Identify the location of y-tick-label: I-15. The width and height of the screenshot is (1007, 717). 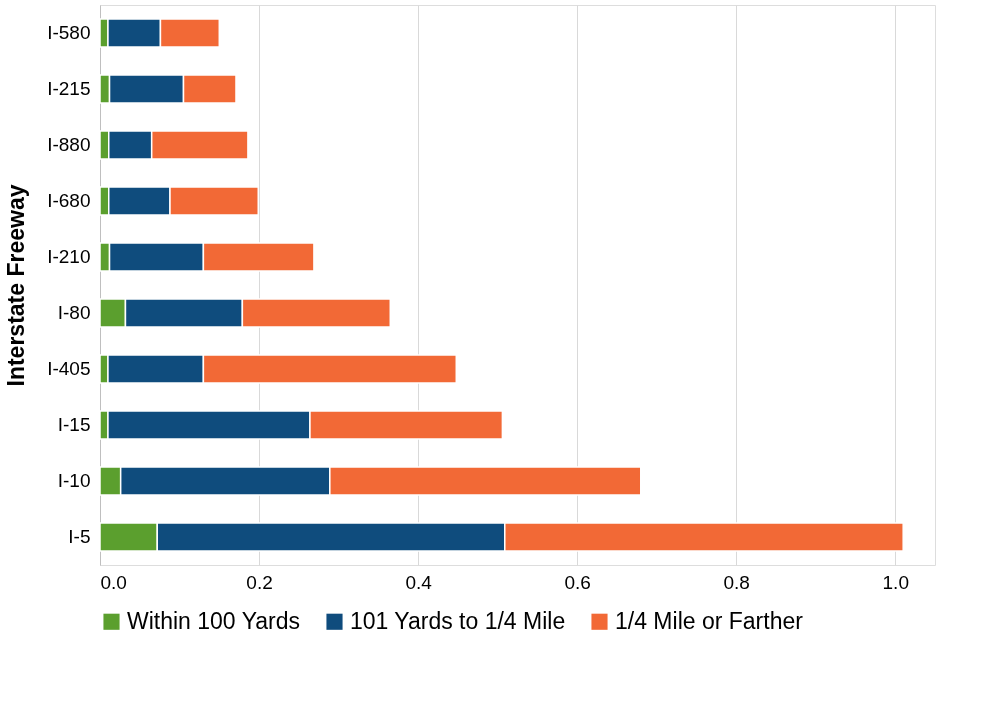
(74, 424).